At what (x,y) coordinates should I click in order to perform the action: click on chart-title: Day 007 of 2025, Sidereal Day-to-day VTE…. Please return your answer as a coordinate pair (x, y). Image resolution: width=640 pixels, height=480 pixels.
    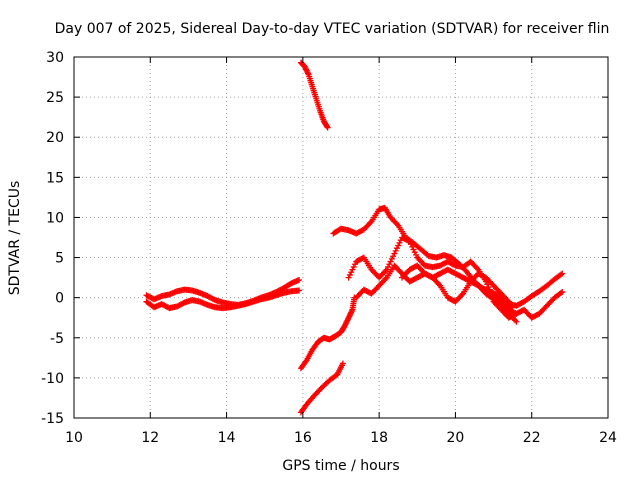
    Looking at the image, I should click on (332, 29).